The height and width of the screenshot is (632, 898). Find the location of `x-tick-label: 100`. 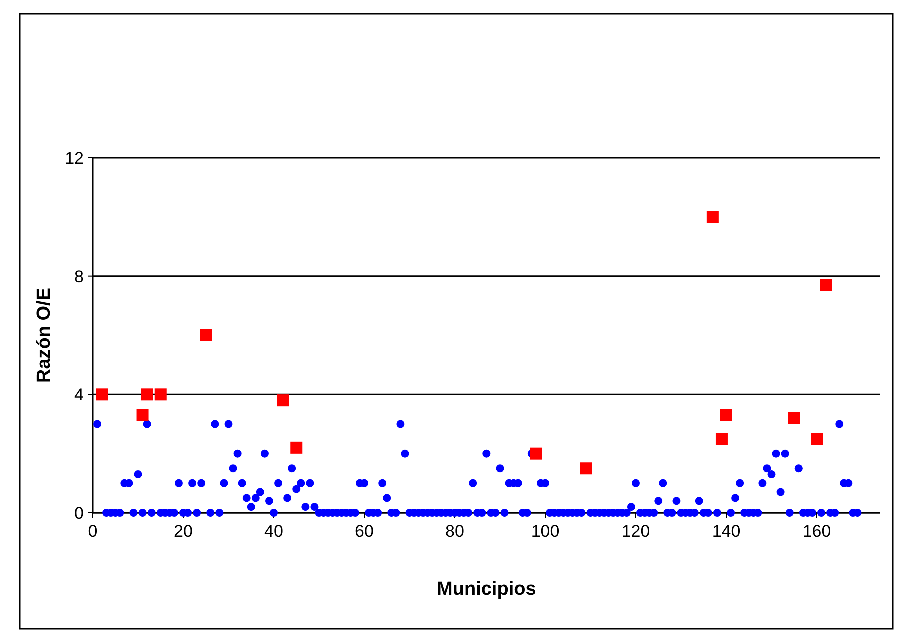

x-tick-label: 100 is located at coordinates (545, 531).